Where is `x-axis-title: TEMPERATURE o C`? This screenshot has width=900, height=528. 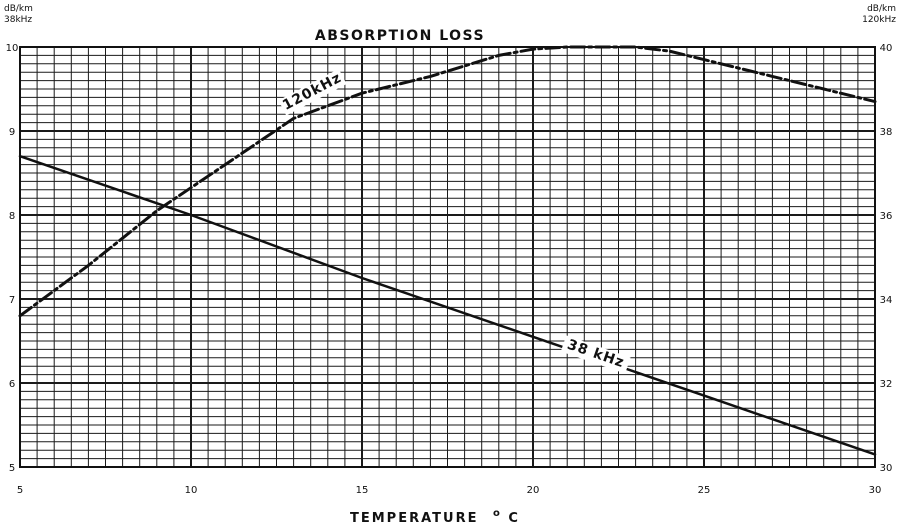 x-axis-title: TEMPERATURE o C is located at coordinates (435, 515).